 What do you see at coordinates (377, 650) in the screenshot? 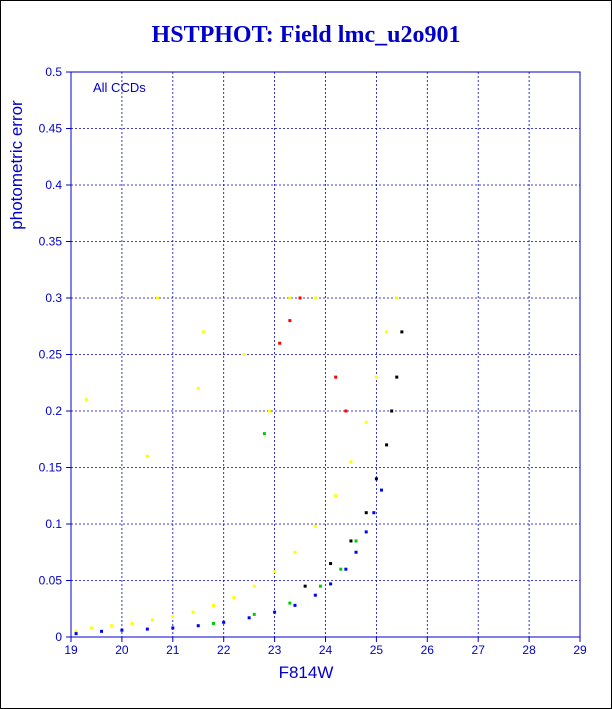
I see `x-tick-label: 25` at bounding box center [377, 650].